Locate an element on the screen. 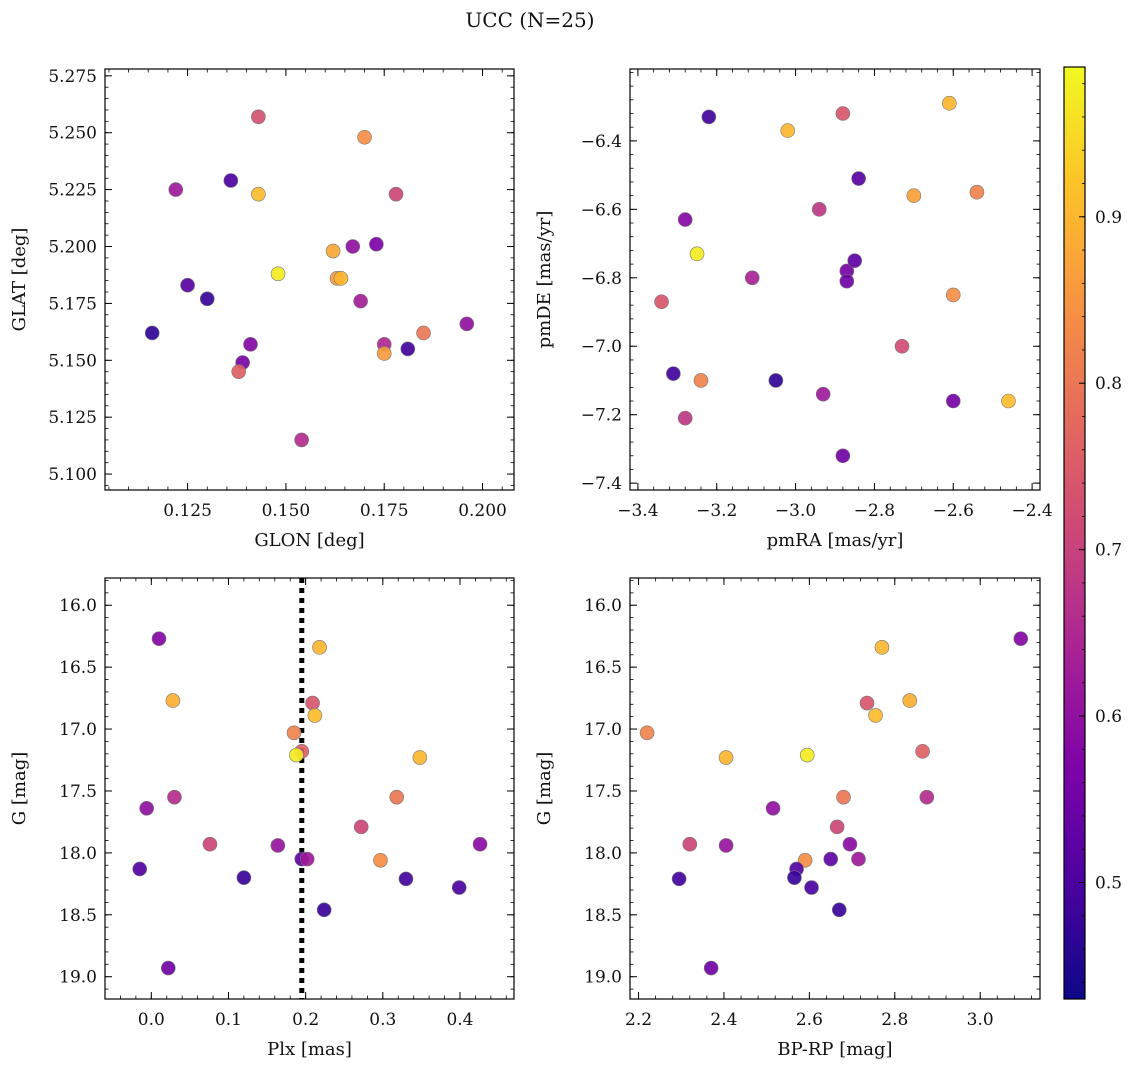  y-axis-label: pmDE [mas/yr] is located at coordinates (544, 280).